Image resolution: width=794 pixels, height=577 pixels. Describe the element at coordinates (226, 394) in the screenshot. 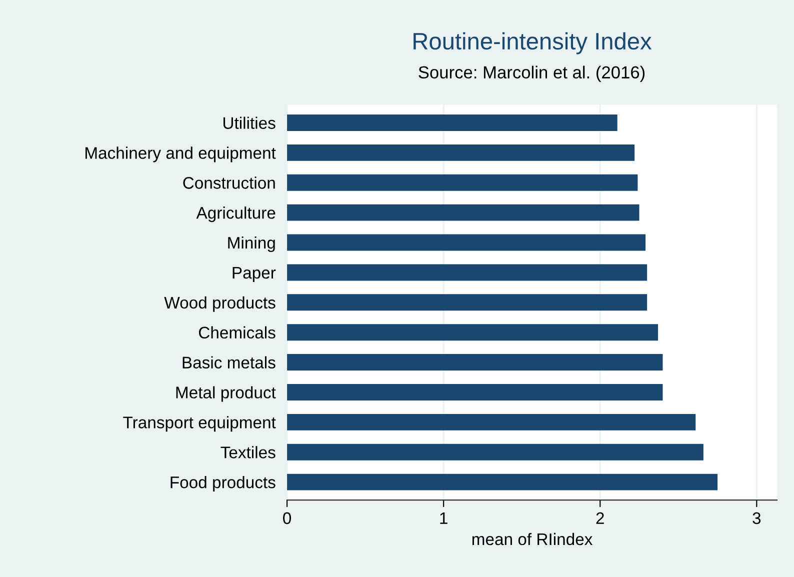

I see `y-tick-label: Metal product` at that location.